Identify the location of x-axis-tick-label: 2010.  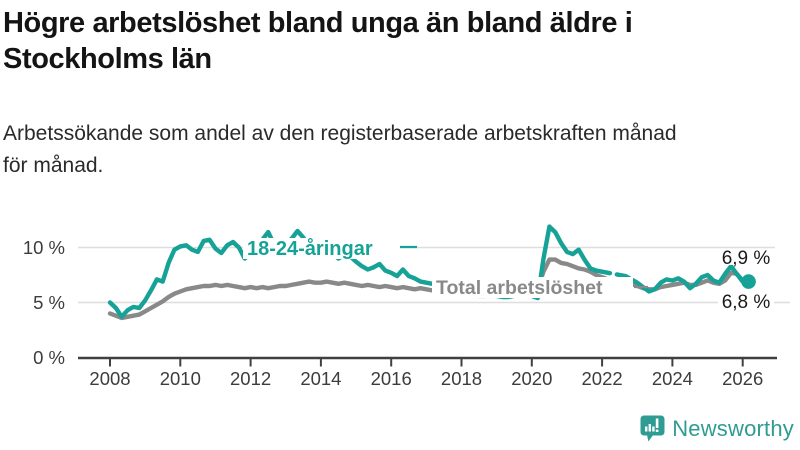
(180, 378).